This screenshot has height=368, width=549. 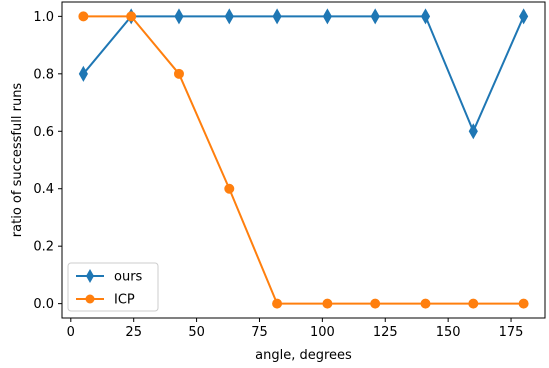 What do you see at coordinates (43, 17) in the screenshot?
I see `y-tick-label: 1.0` at bounding box center [43, 17].